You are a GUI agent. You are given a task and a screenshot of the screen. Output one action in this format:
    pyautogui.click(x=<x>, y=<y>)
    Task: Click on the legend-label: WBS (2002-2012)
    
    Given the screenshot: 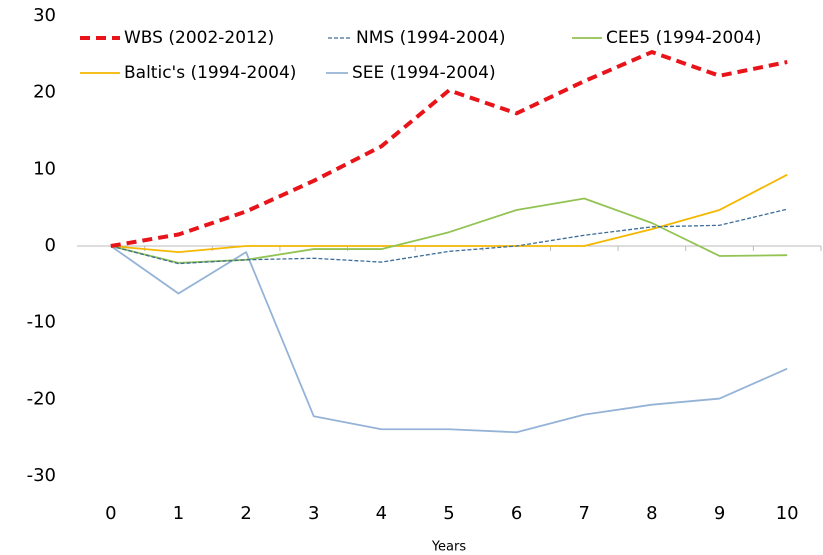 What is the action you would take?
    pyautogui.click(x=199, y=38)
    